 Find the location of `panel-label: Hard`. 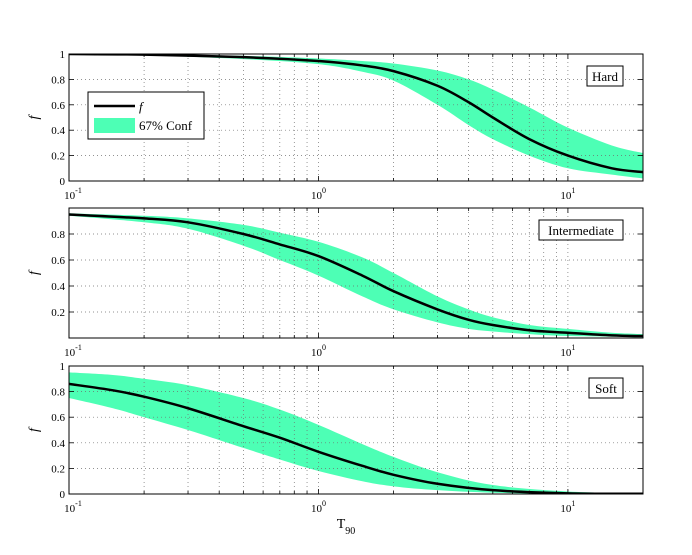

panel-label: Hard is located at coordinates (605, 76).